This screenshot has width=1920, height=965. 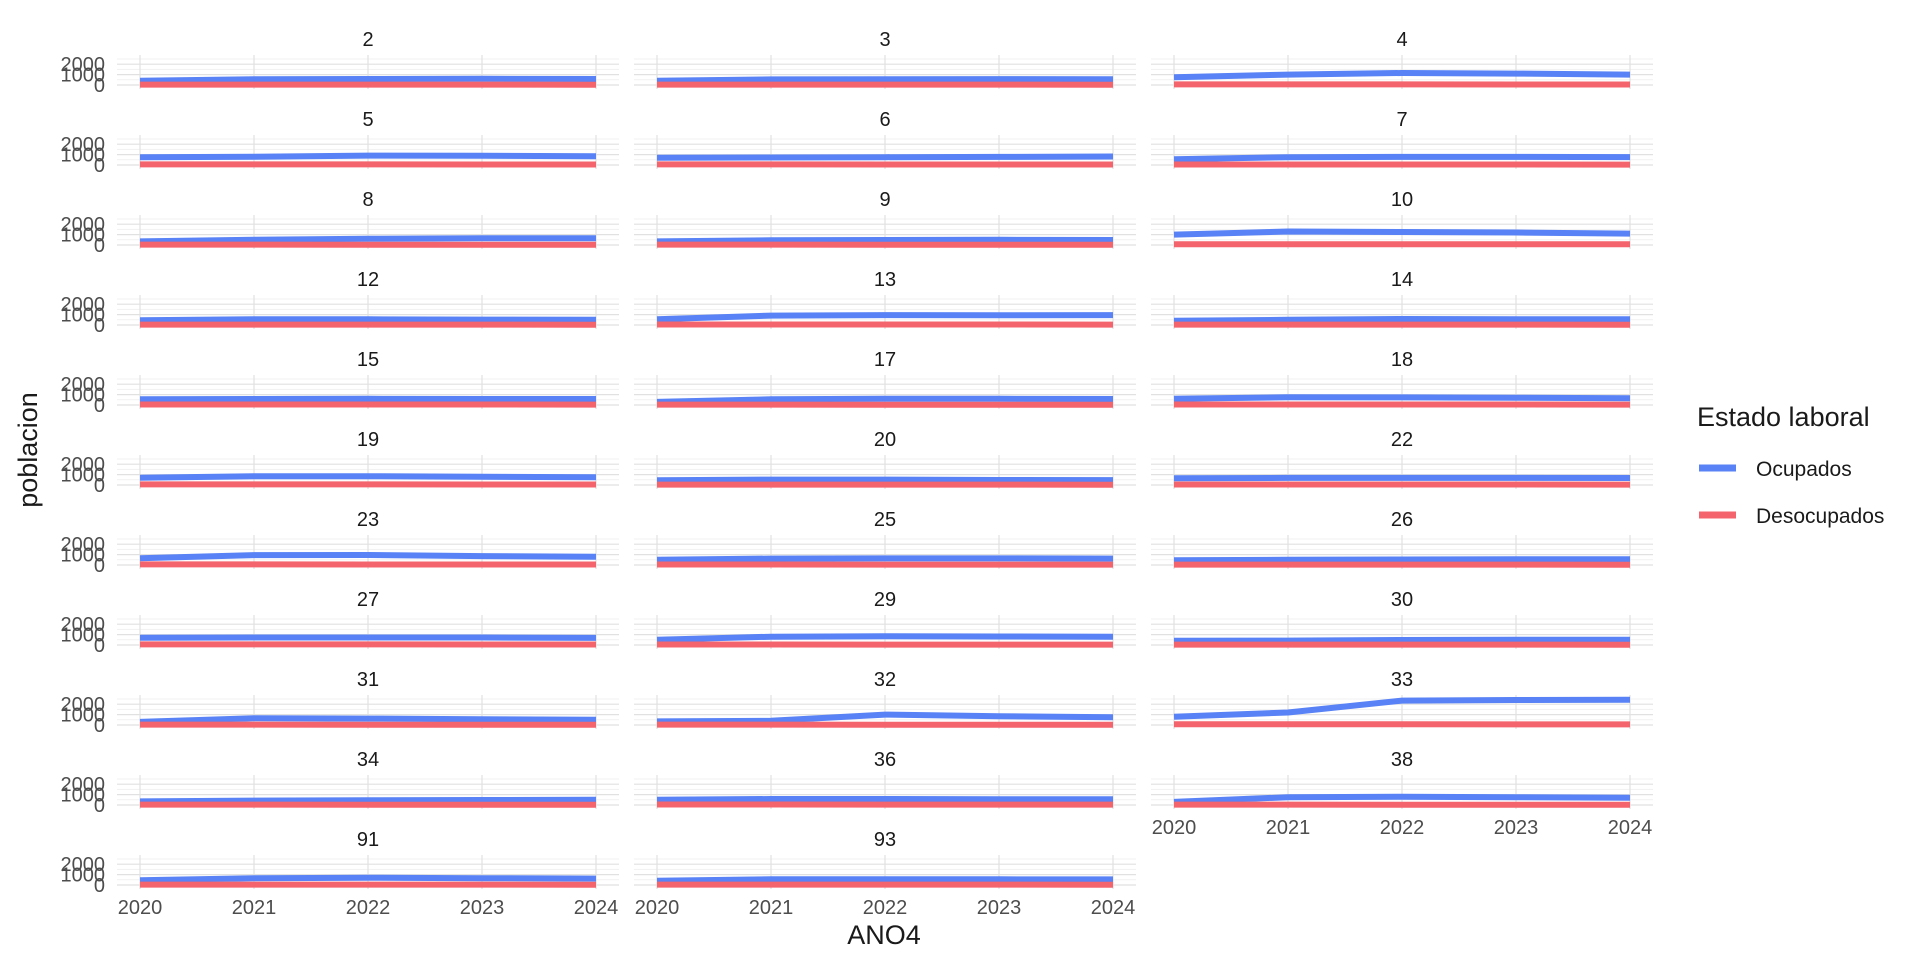 What do you see at coordinates (1402, 299) in the screenshot?
I see `facet-panel-14: 14` at bounding box center [1402, 299].